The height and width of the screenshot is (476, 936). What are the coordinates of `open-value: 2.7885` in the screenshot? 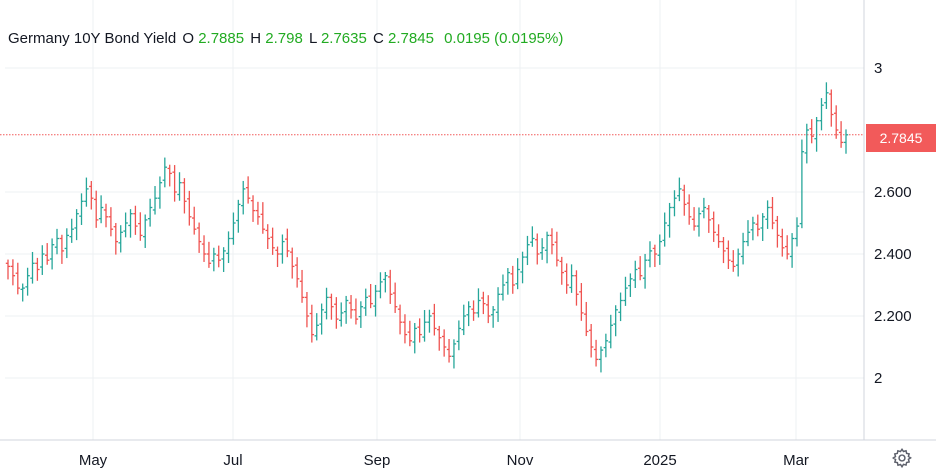 It's located at (221, 38).